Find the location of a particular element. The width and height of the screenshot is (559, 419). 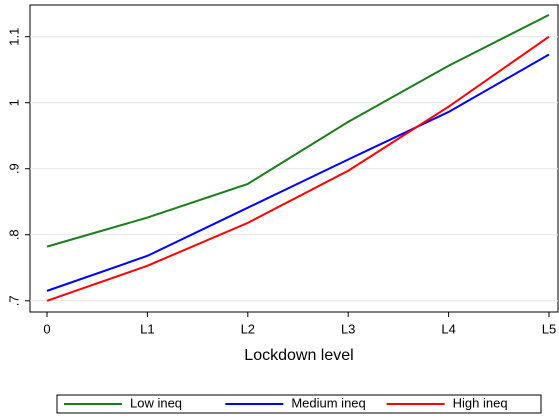

x-tick-label: L3 is located at coordinates (348, 328).